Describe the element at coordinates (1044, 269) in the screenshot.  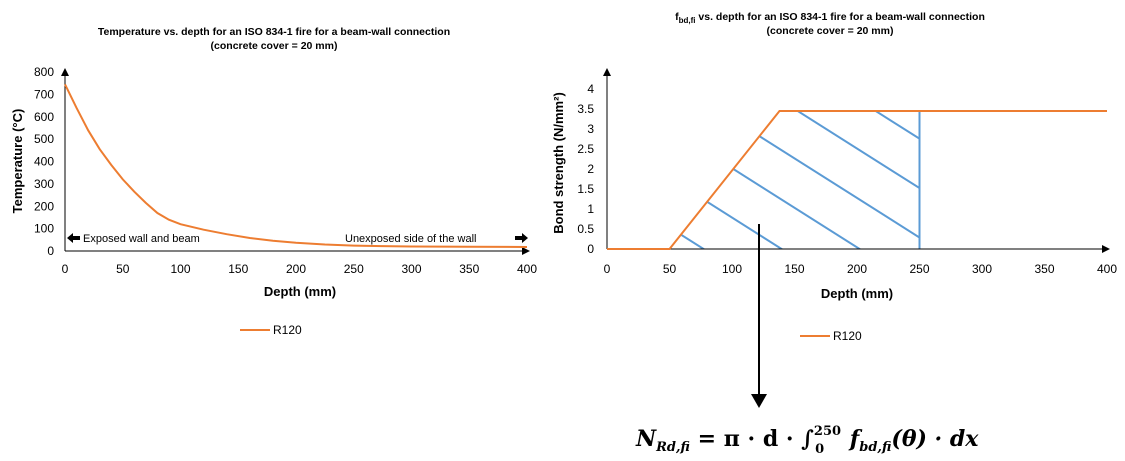
I see `bond-x-tick-label: 350` at that location.